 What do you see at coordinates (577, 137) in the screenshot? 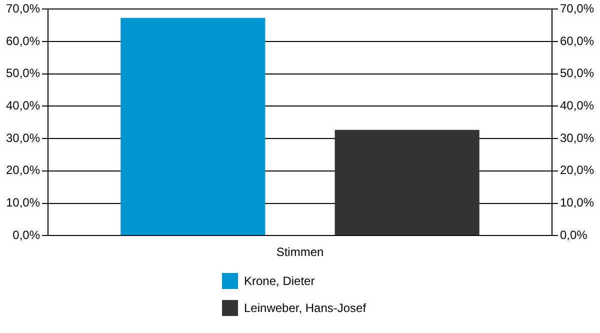
I see `text: 30,0%` at bounding box center [577, 137].